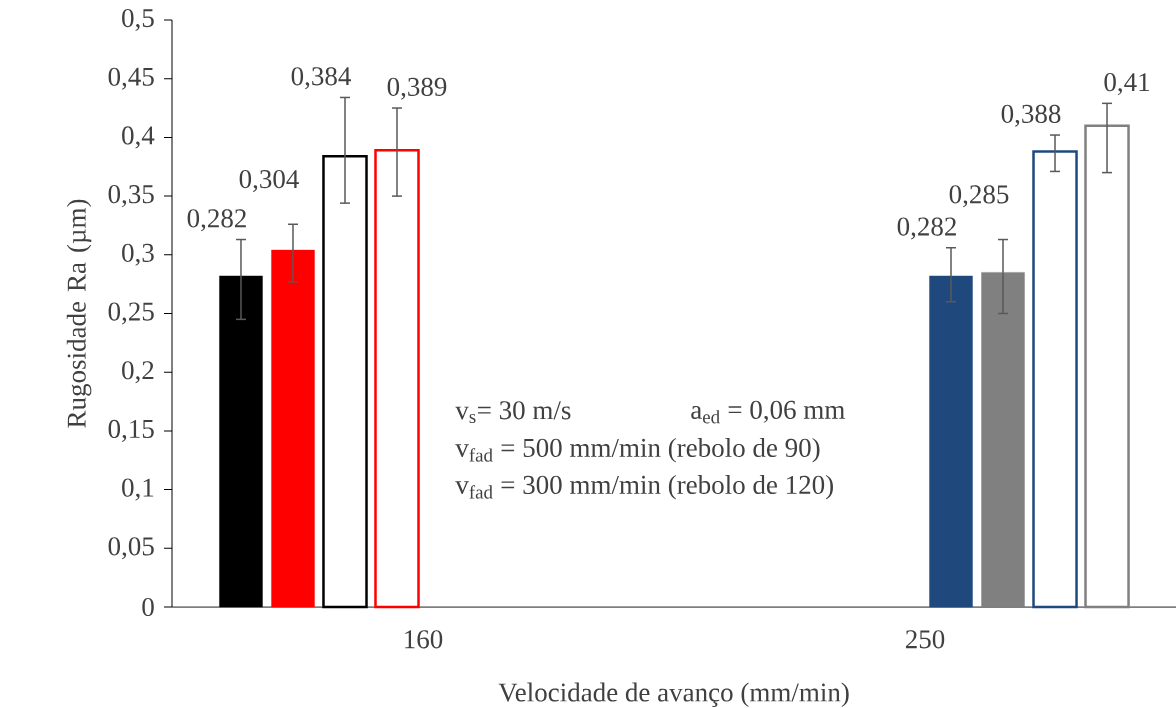 The image size is (1176, 708). I want to click on data-label: 0,384, so click(321, 78).